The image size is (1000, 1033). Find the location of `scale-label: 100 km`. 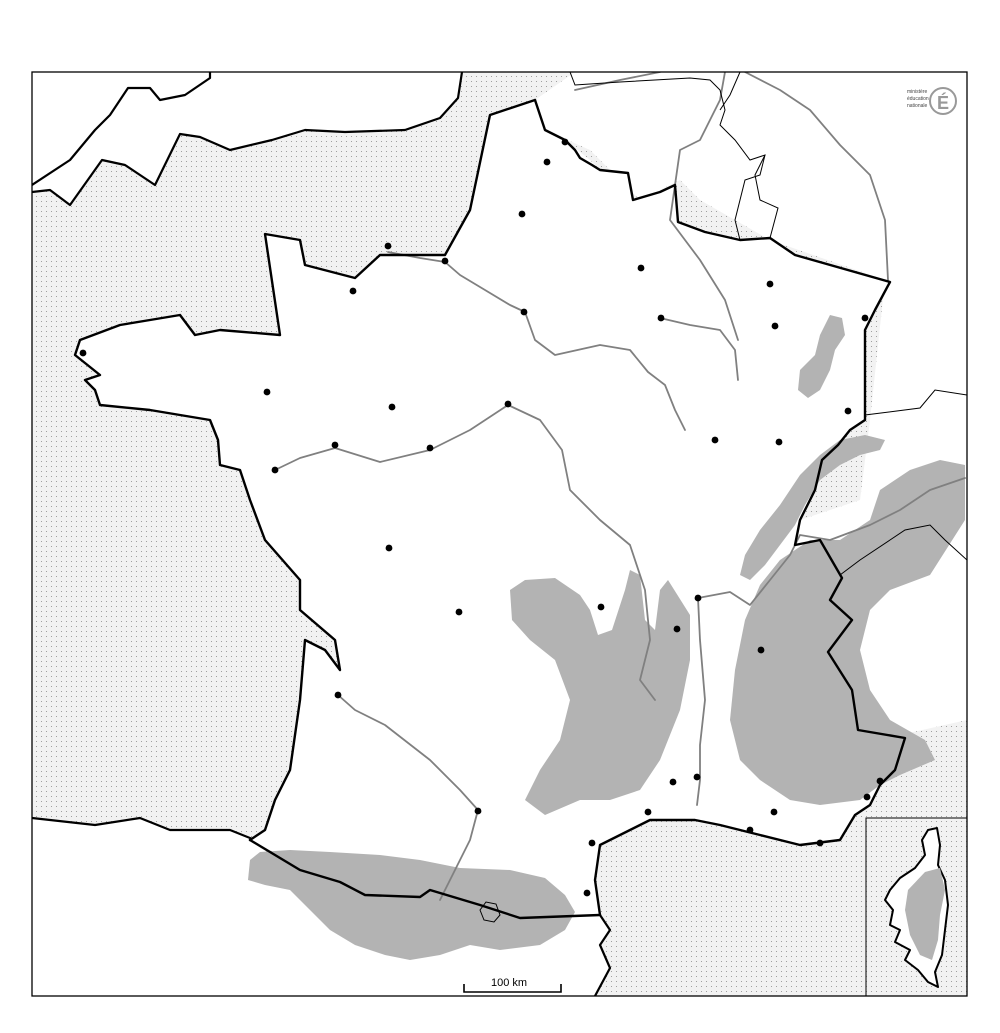

scale-label: 100 km is located at coordinates (509, 983).